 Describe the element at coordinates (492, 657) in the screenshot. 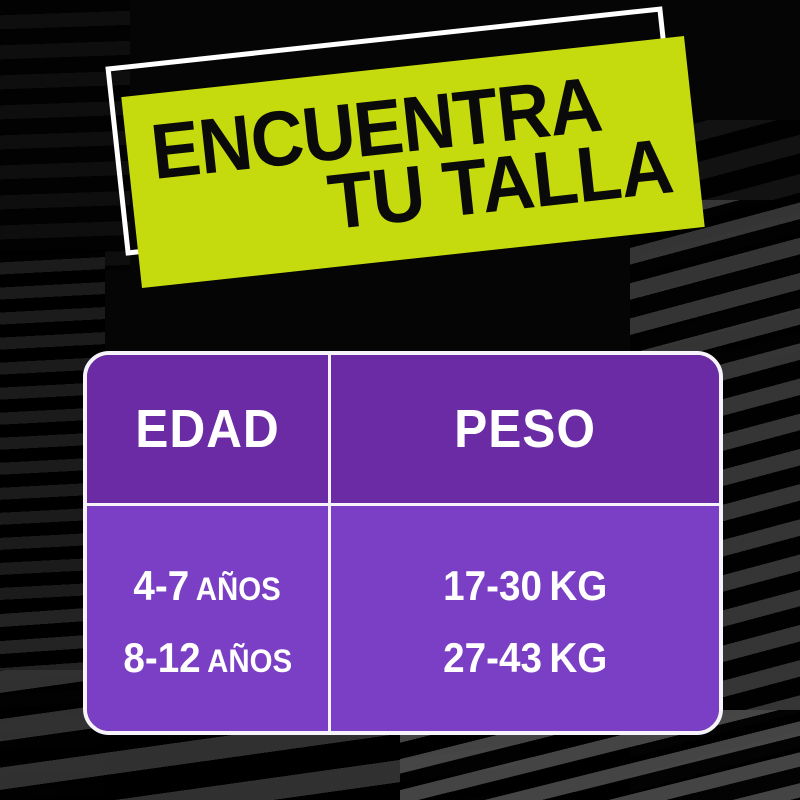

I see `weight-value-row-2: 27-43` at that location.